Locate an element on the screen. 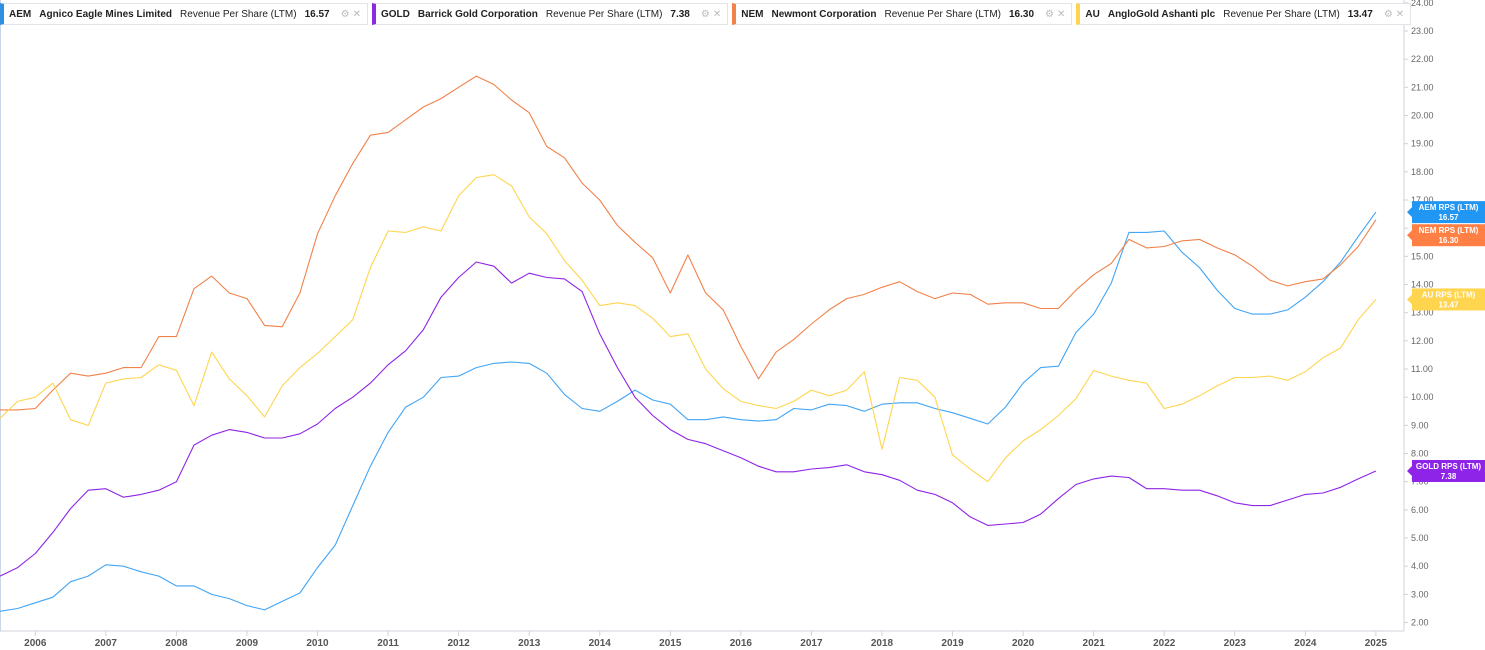  y-tick-label: 6.00 is located at coordinates (1420, 510).